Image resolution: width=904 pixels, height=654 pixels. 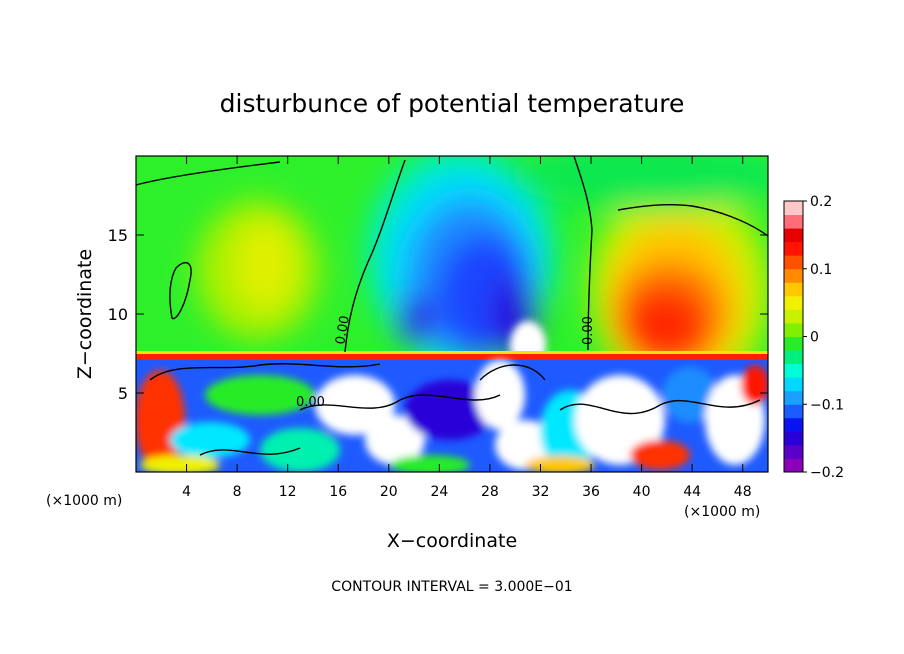 What do you see at coordinates (451, 587) in the screenshot?
I see `contour-interval-note: CONTOUR INTERVAL = 3.000E−01` at bounding box center [451, 587].